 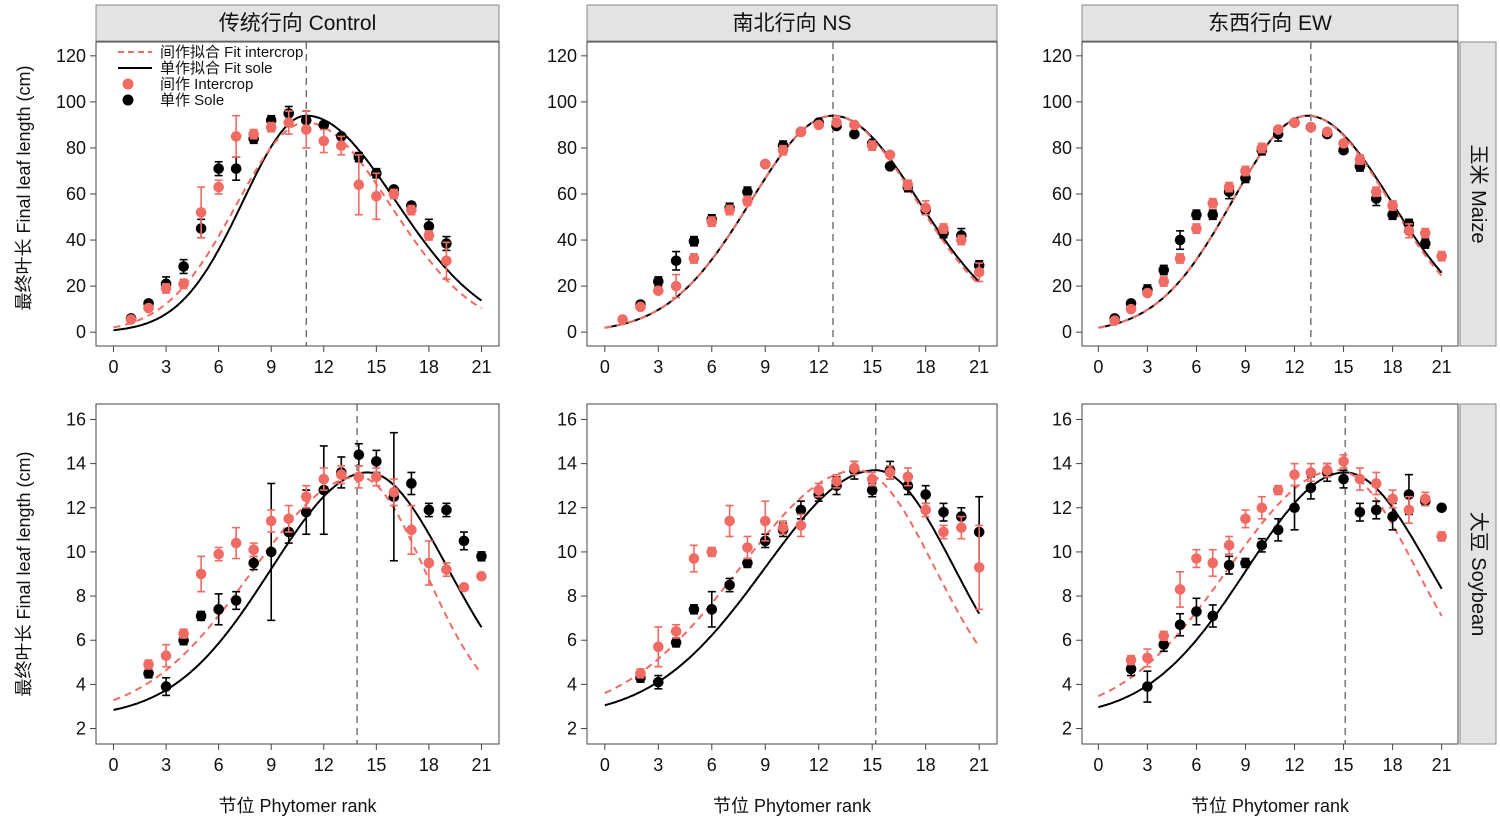 I want to click on legend-item-fit-sole: 单作拟合 Fit sole, so click(x=195, y=68).